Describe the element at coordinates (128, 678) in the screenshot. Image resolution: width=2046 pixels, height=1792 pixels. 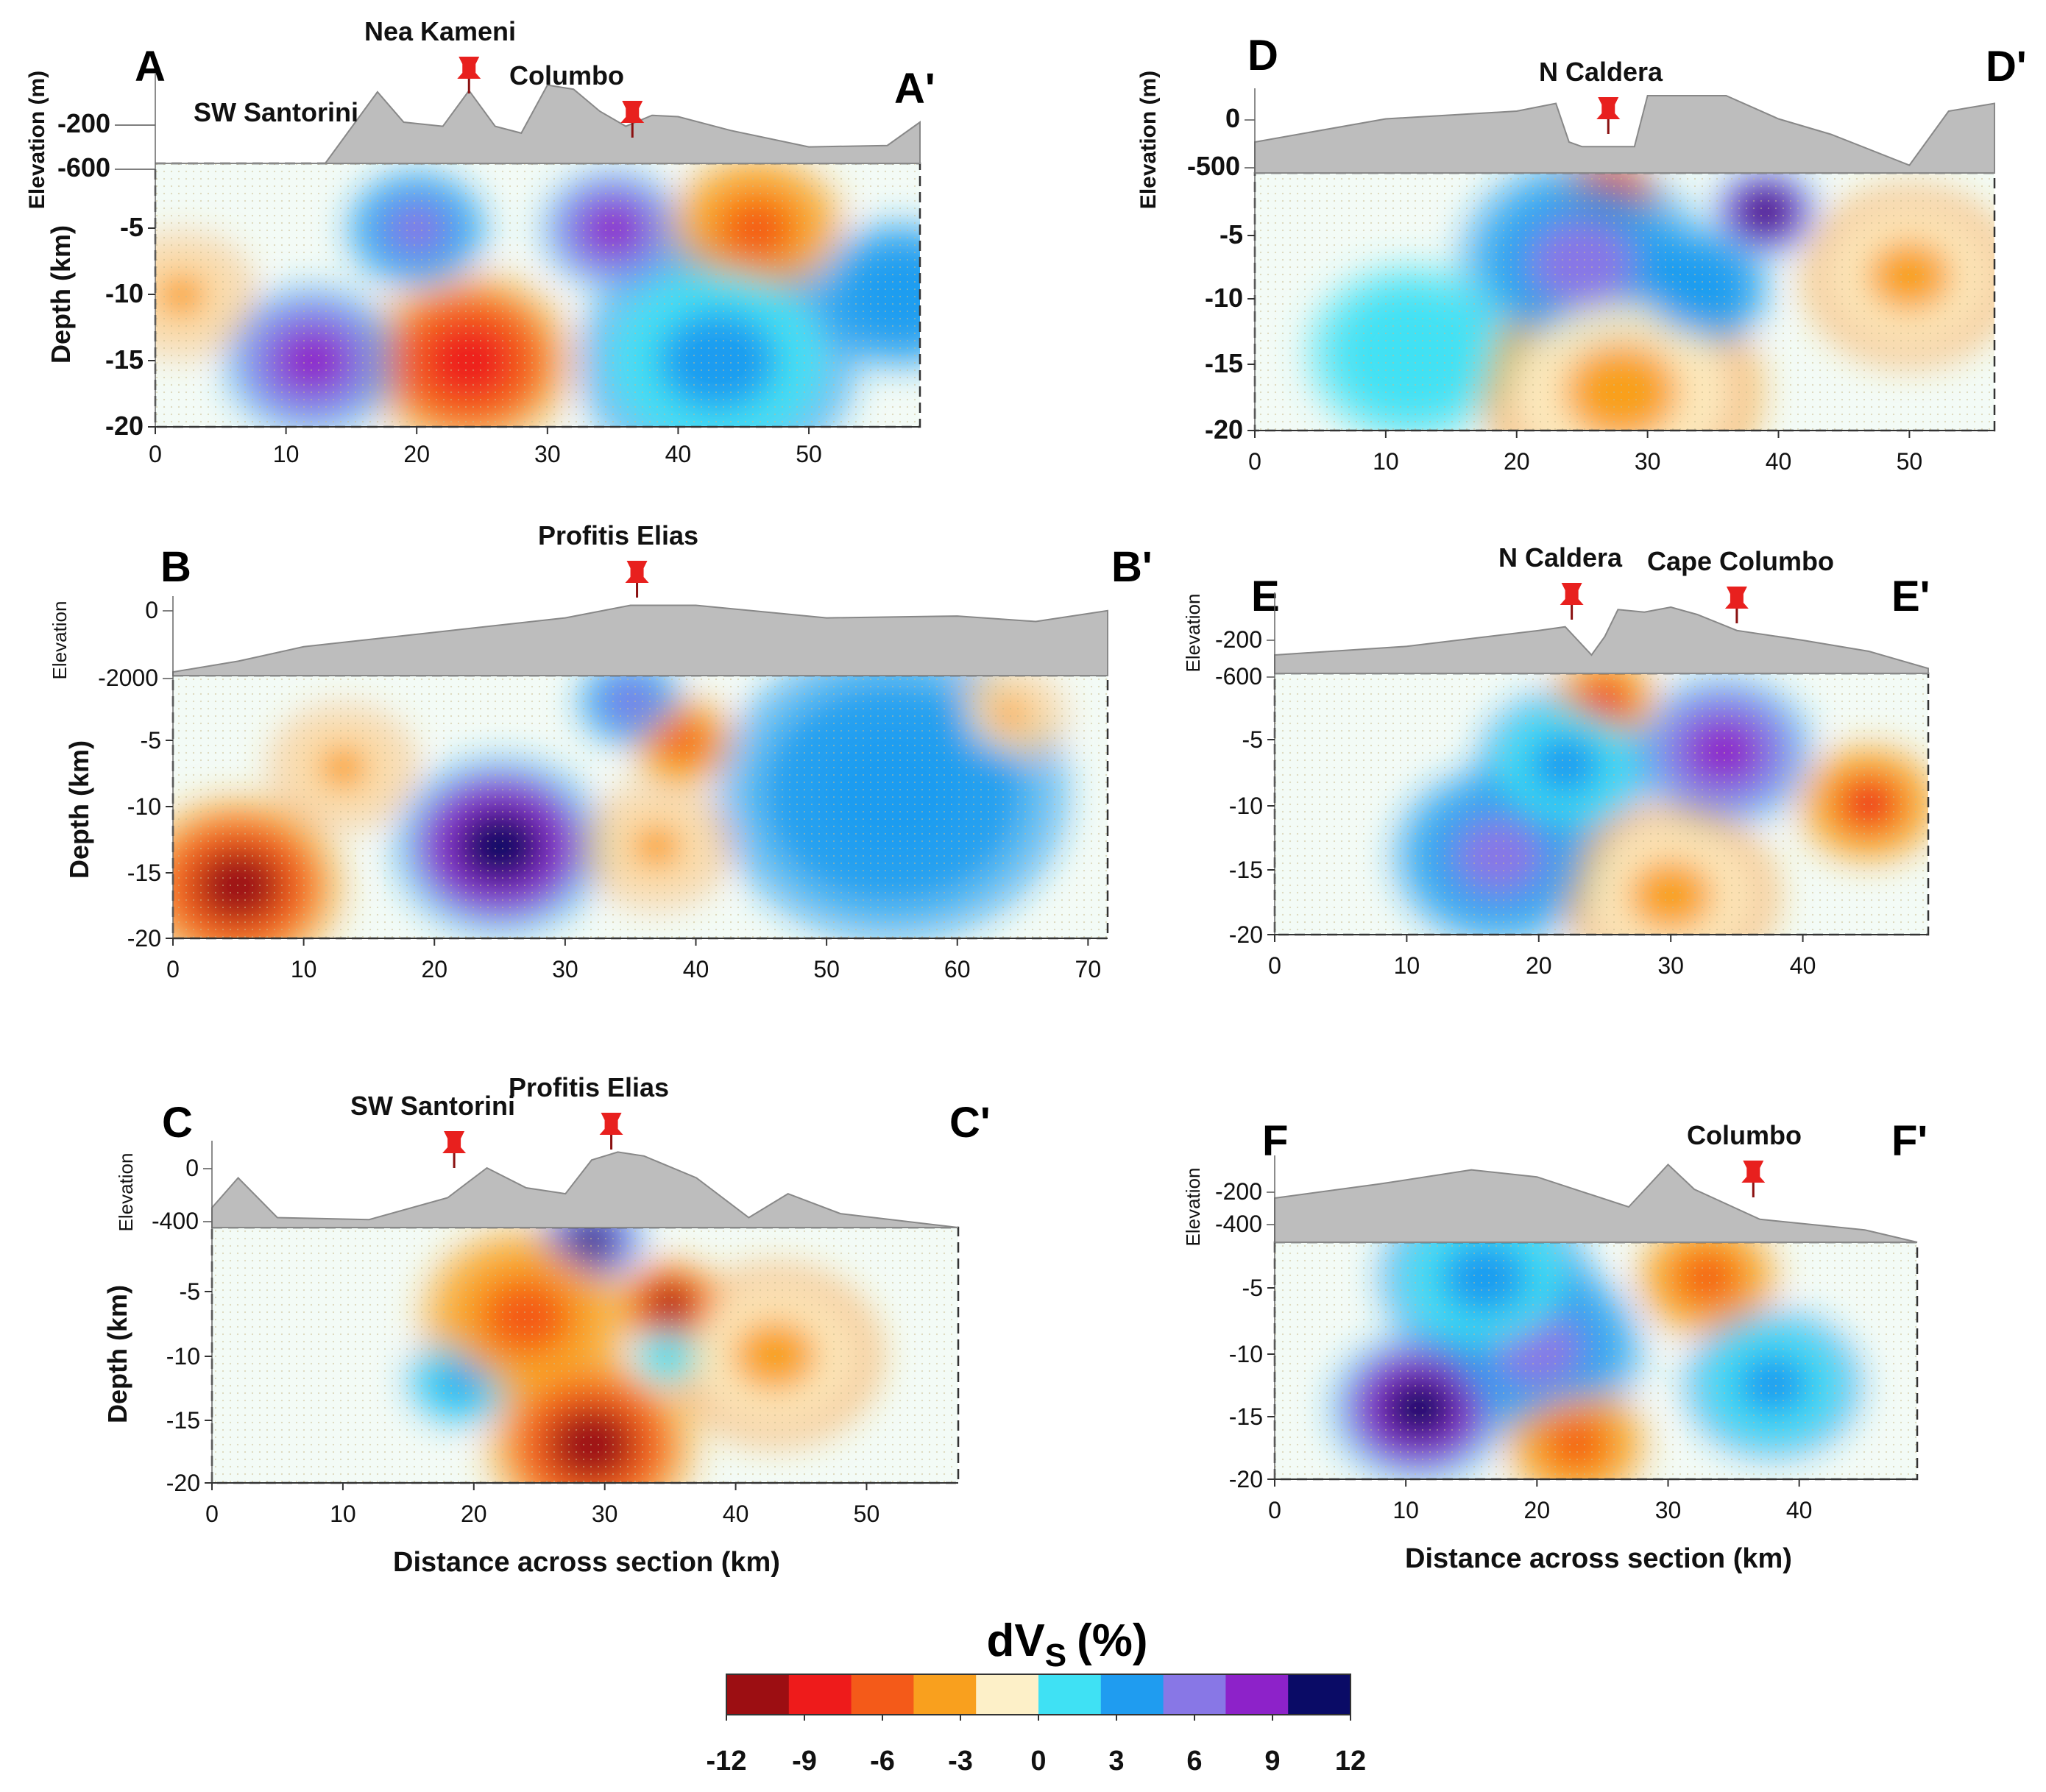
I see `elevation-tick: -2000` at that location.